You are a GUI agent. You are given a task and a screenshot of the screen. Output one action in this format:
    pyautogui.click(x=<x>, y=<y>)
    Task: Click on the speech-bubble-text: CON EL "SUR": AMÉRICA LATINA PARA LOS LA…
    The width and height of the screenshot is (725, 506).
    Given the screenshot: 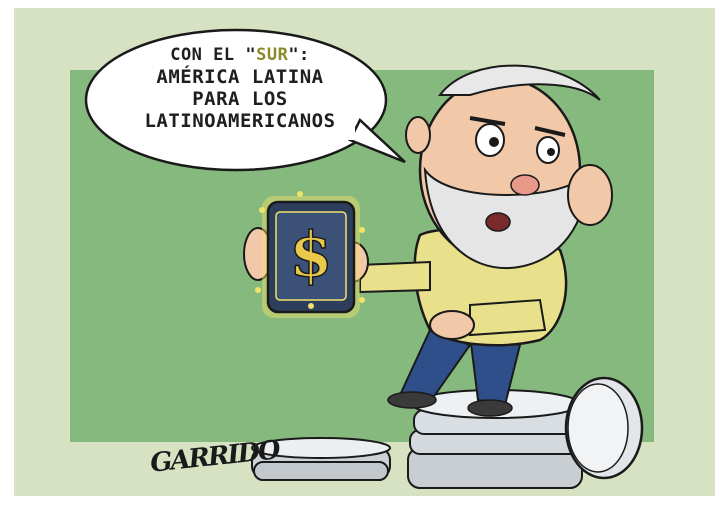 What is the action you would take?
    pyautogui.click(x=240, y=88)
    